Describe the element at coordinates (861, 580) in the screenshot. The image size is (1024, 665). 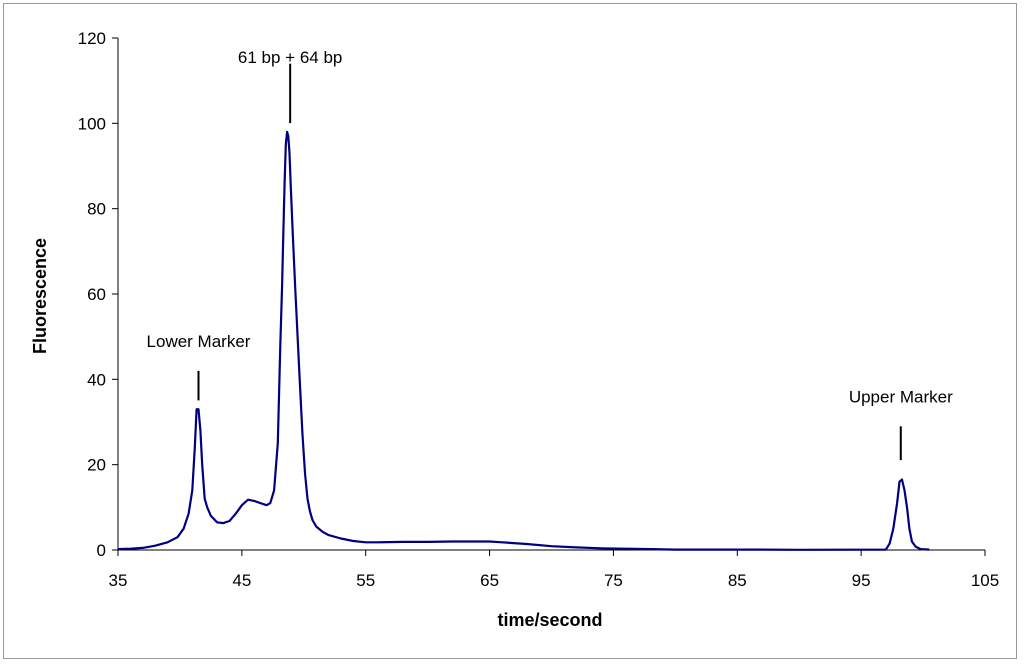
I see `x-tick-label: 95` at that location.